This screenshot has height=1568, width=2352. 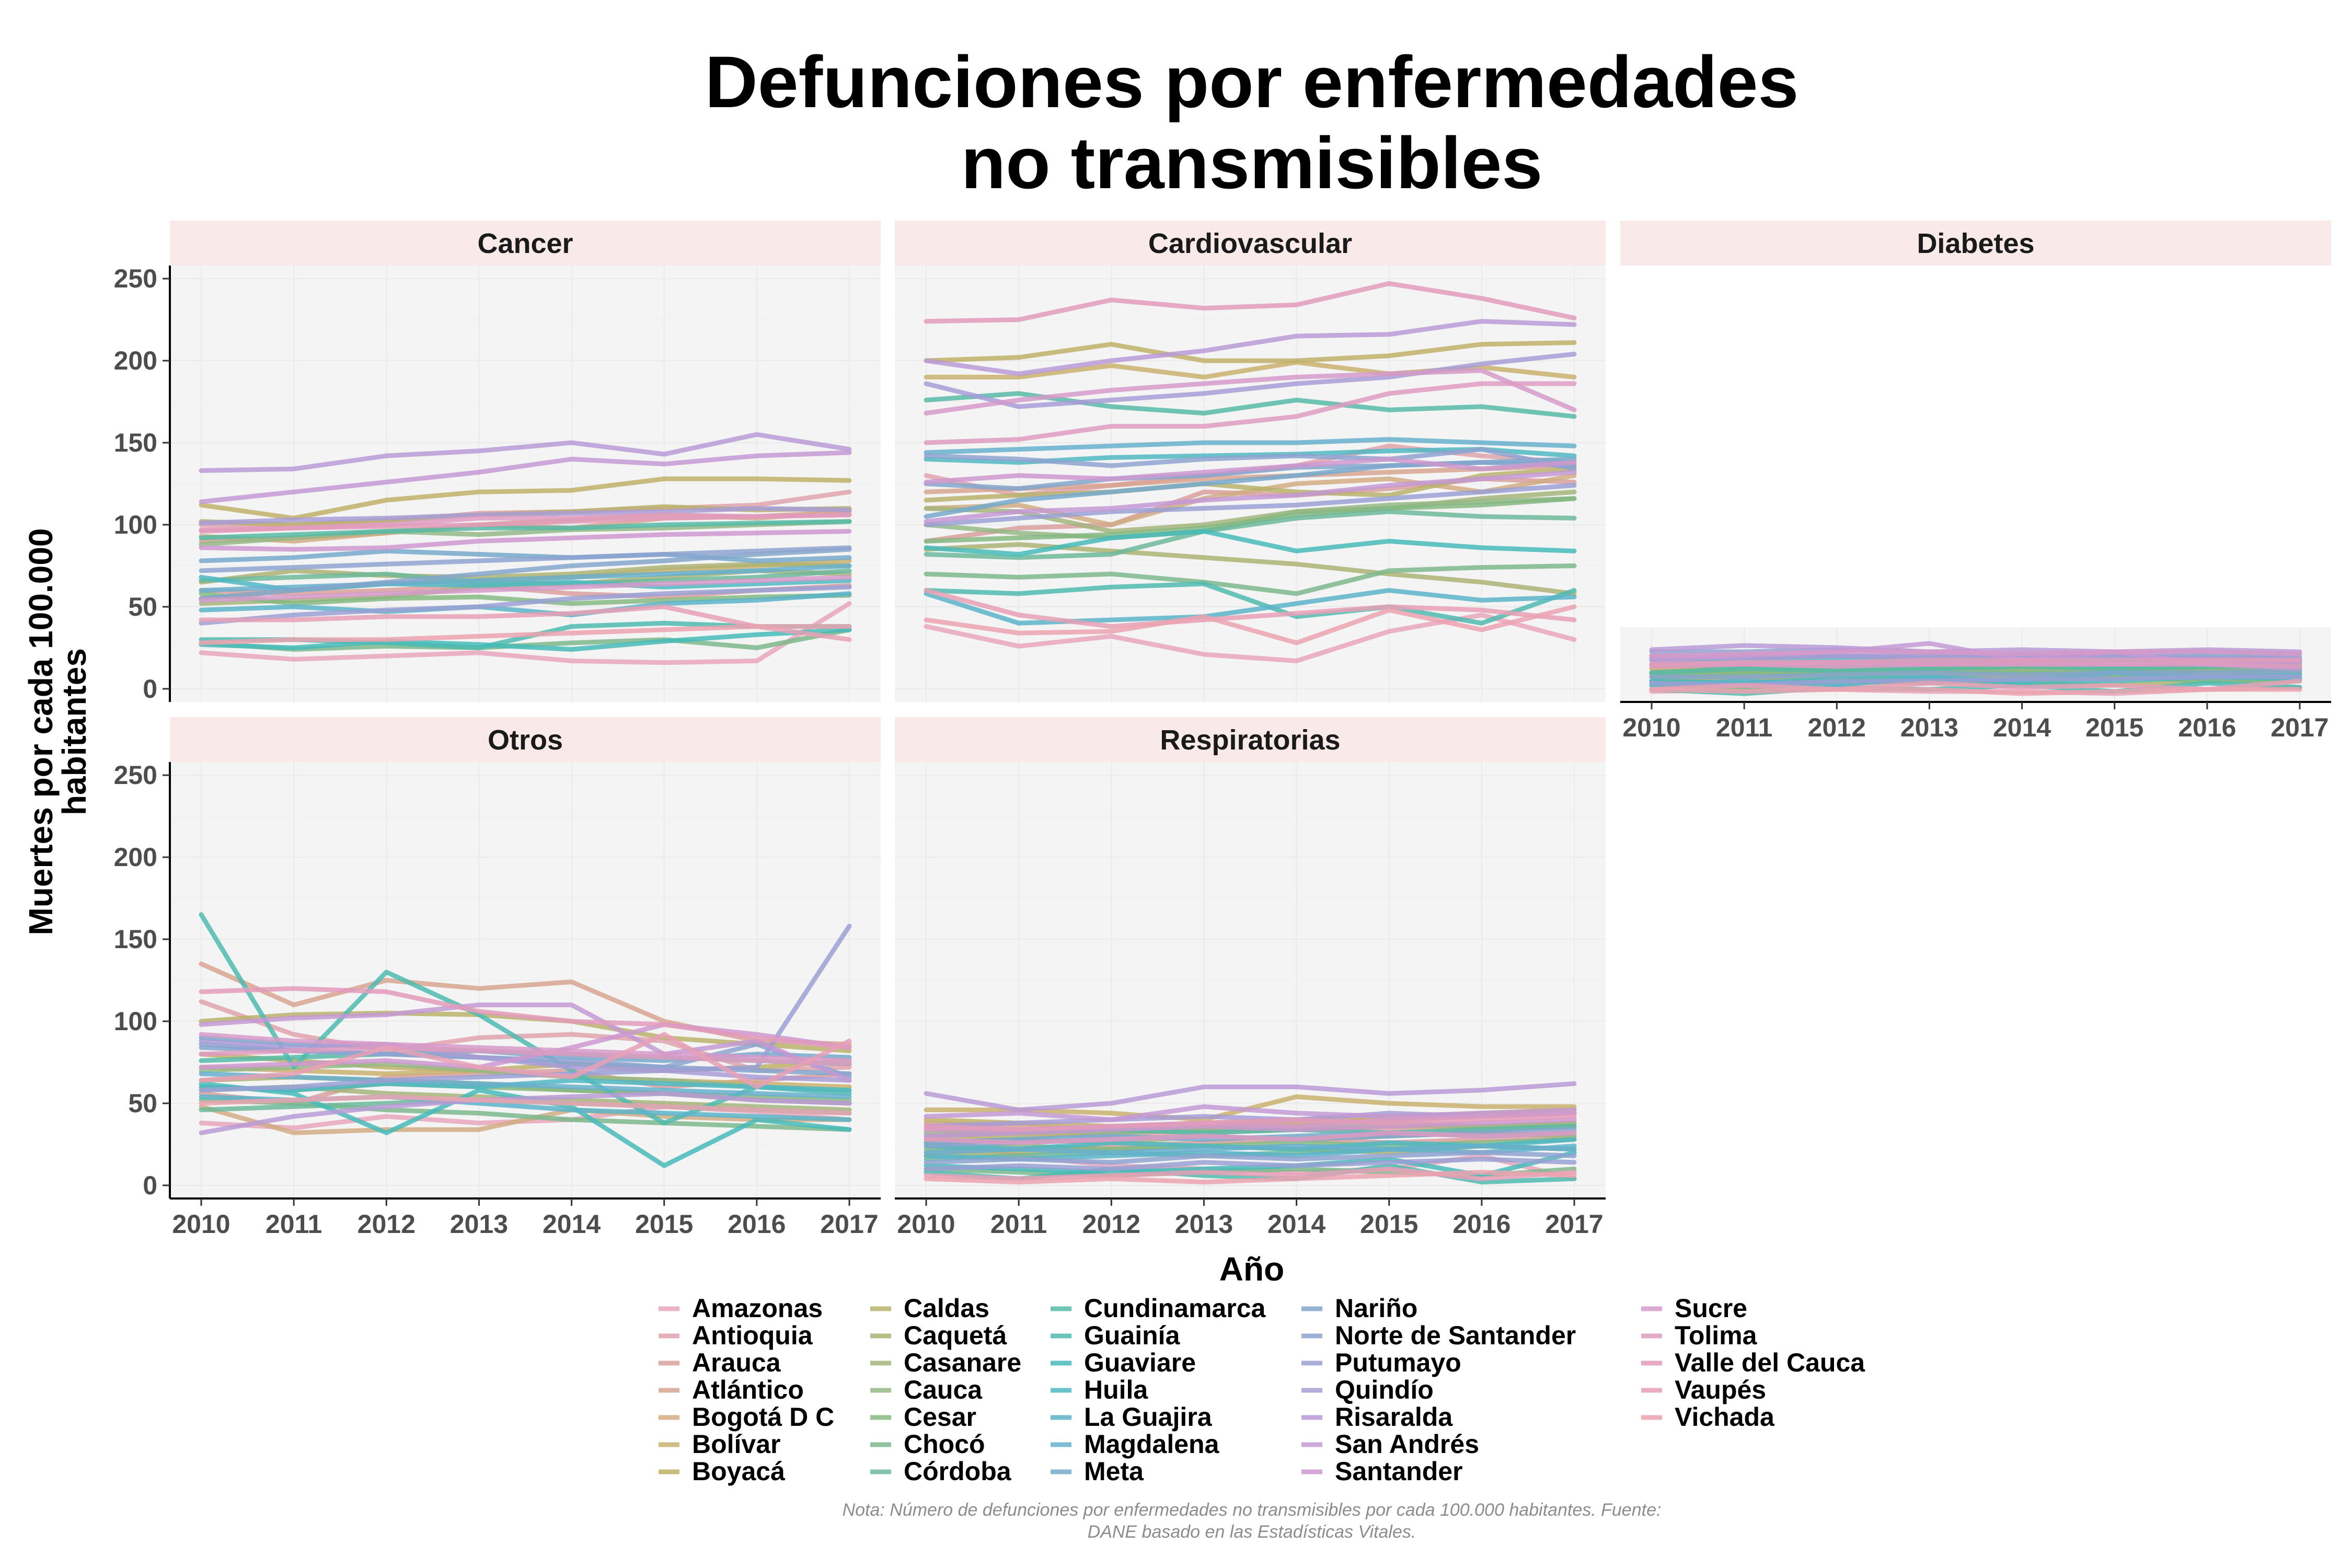 What do you see at coordinates (135, 442) in the screenshot?
I see `y-tick-label: 150` at bounding box center [135, 442].